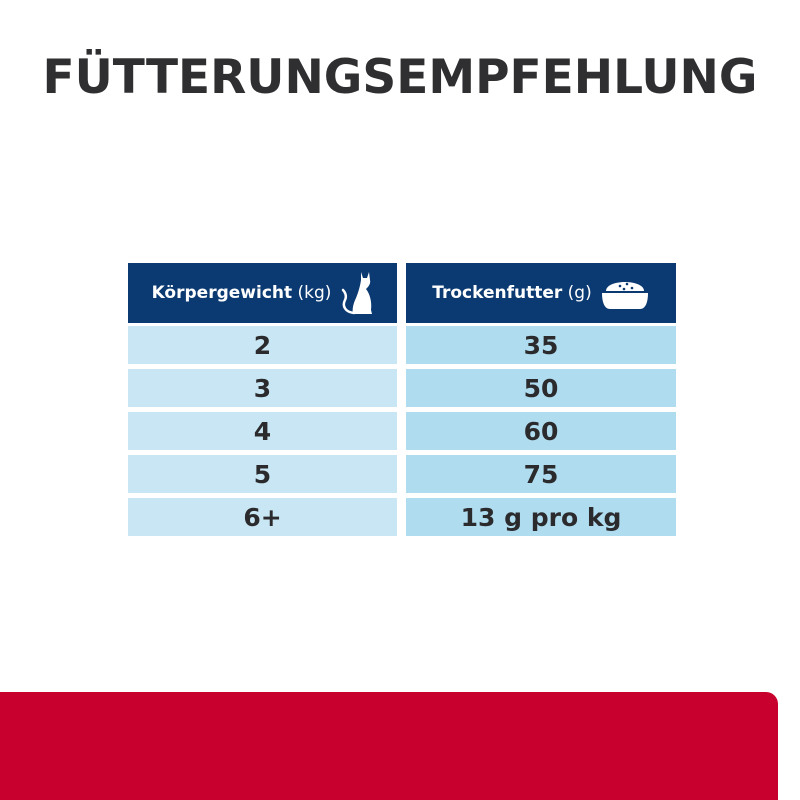  Describe the element at coordinates (400, 77) in the screenshot. I see `page-title: FÜTTERUNGSEMPFEHLUNG` at that location.